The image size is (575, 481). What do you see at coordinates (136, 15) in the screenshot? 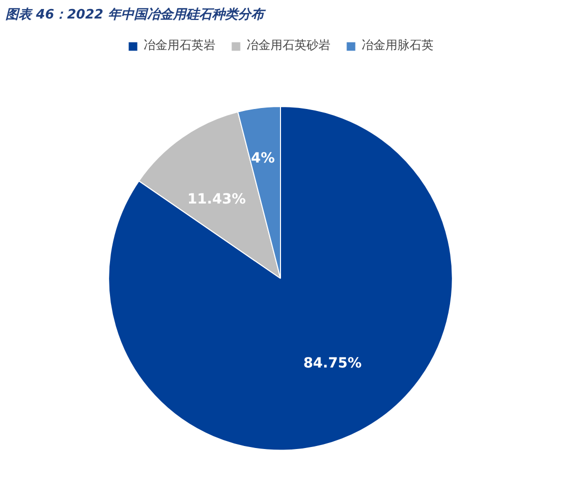
I see `chart-title: 图表 46：2022 年中国冶金用硅石种类分布` at bounding box center [136, 15].